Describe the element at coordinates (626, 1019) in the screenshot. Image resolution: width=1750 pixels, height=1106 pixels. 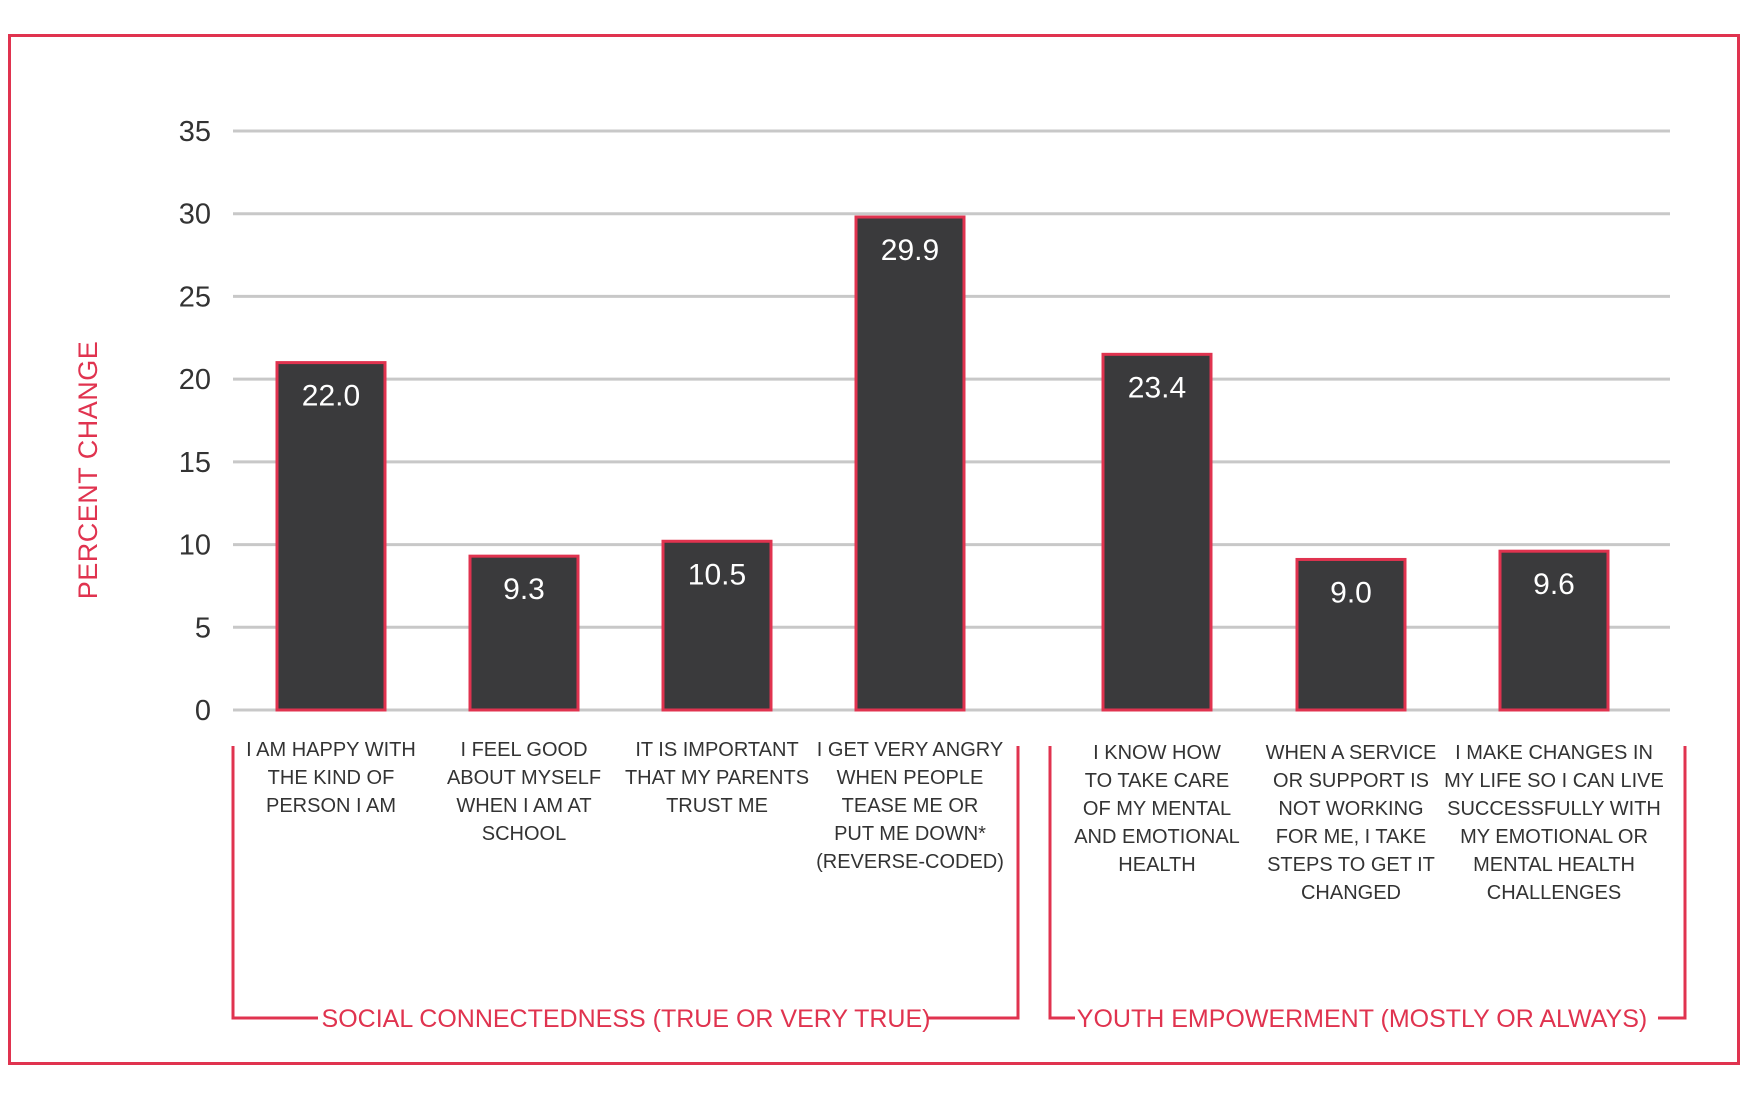
I see `group-label: SOCIAL CONNECTEDNESS (TRUE OR VERY TRUE)` at that location.